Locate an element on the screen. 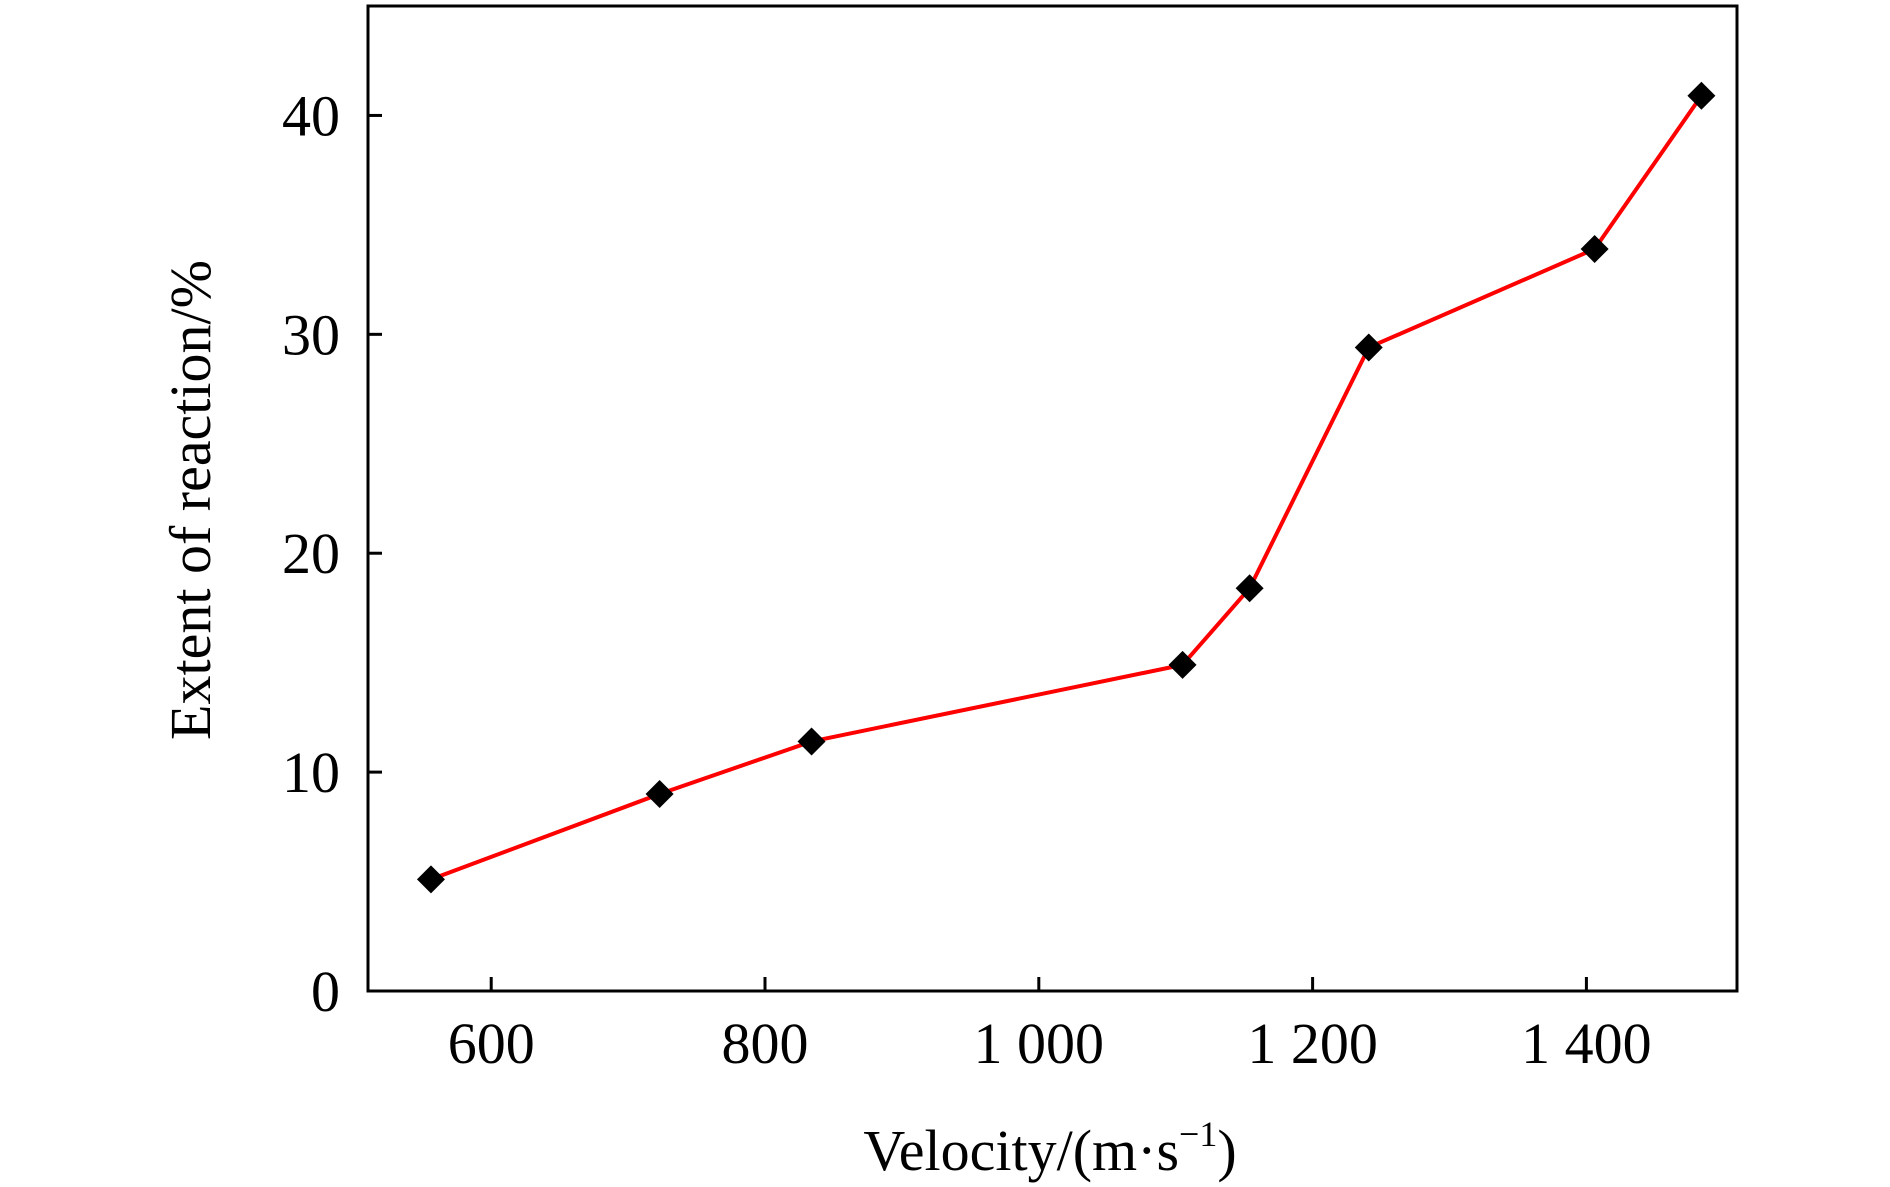 The height and width of the screenshot is (1187, 1890). x-tick-label: 600 is located at coordinates (491, 1043).